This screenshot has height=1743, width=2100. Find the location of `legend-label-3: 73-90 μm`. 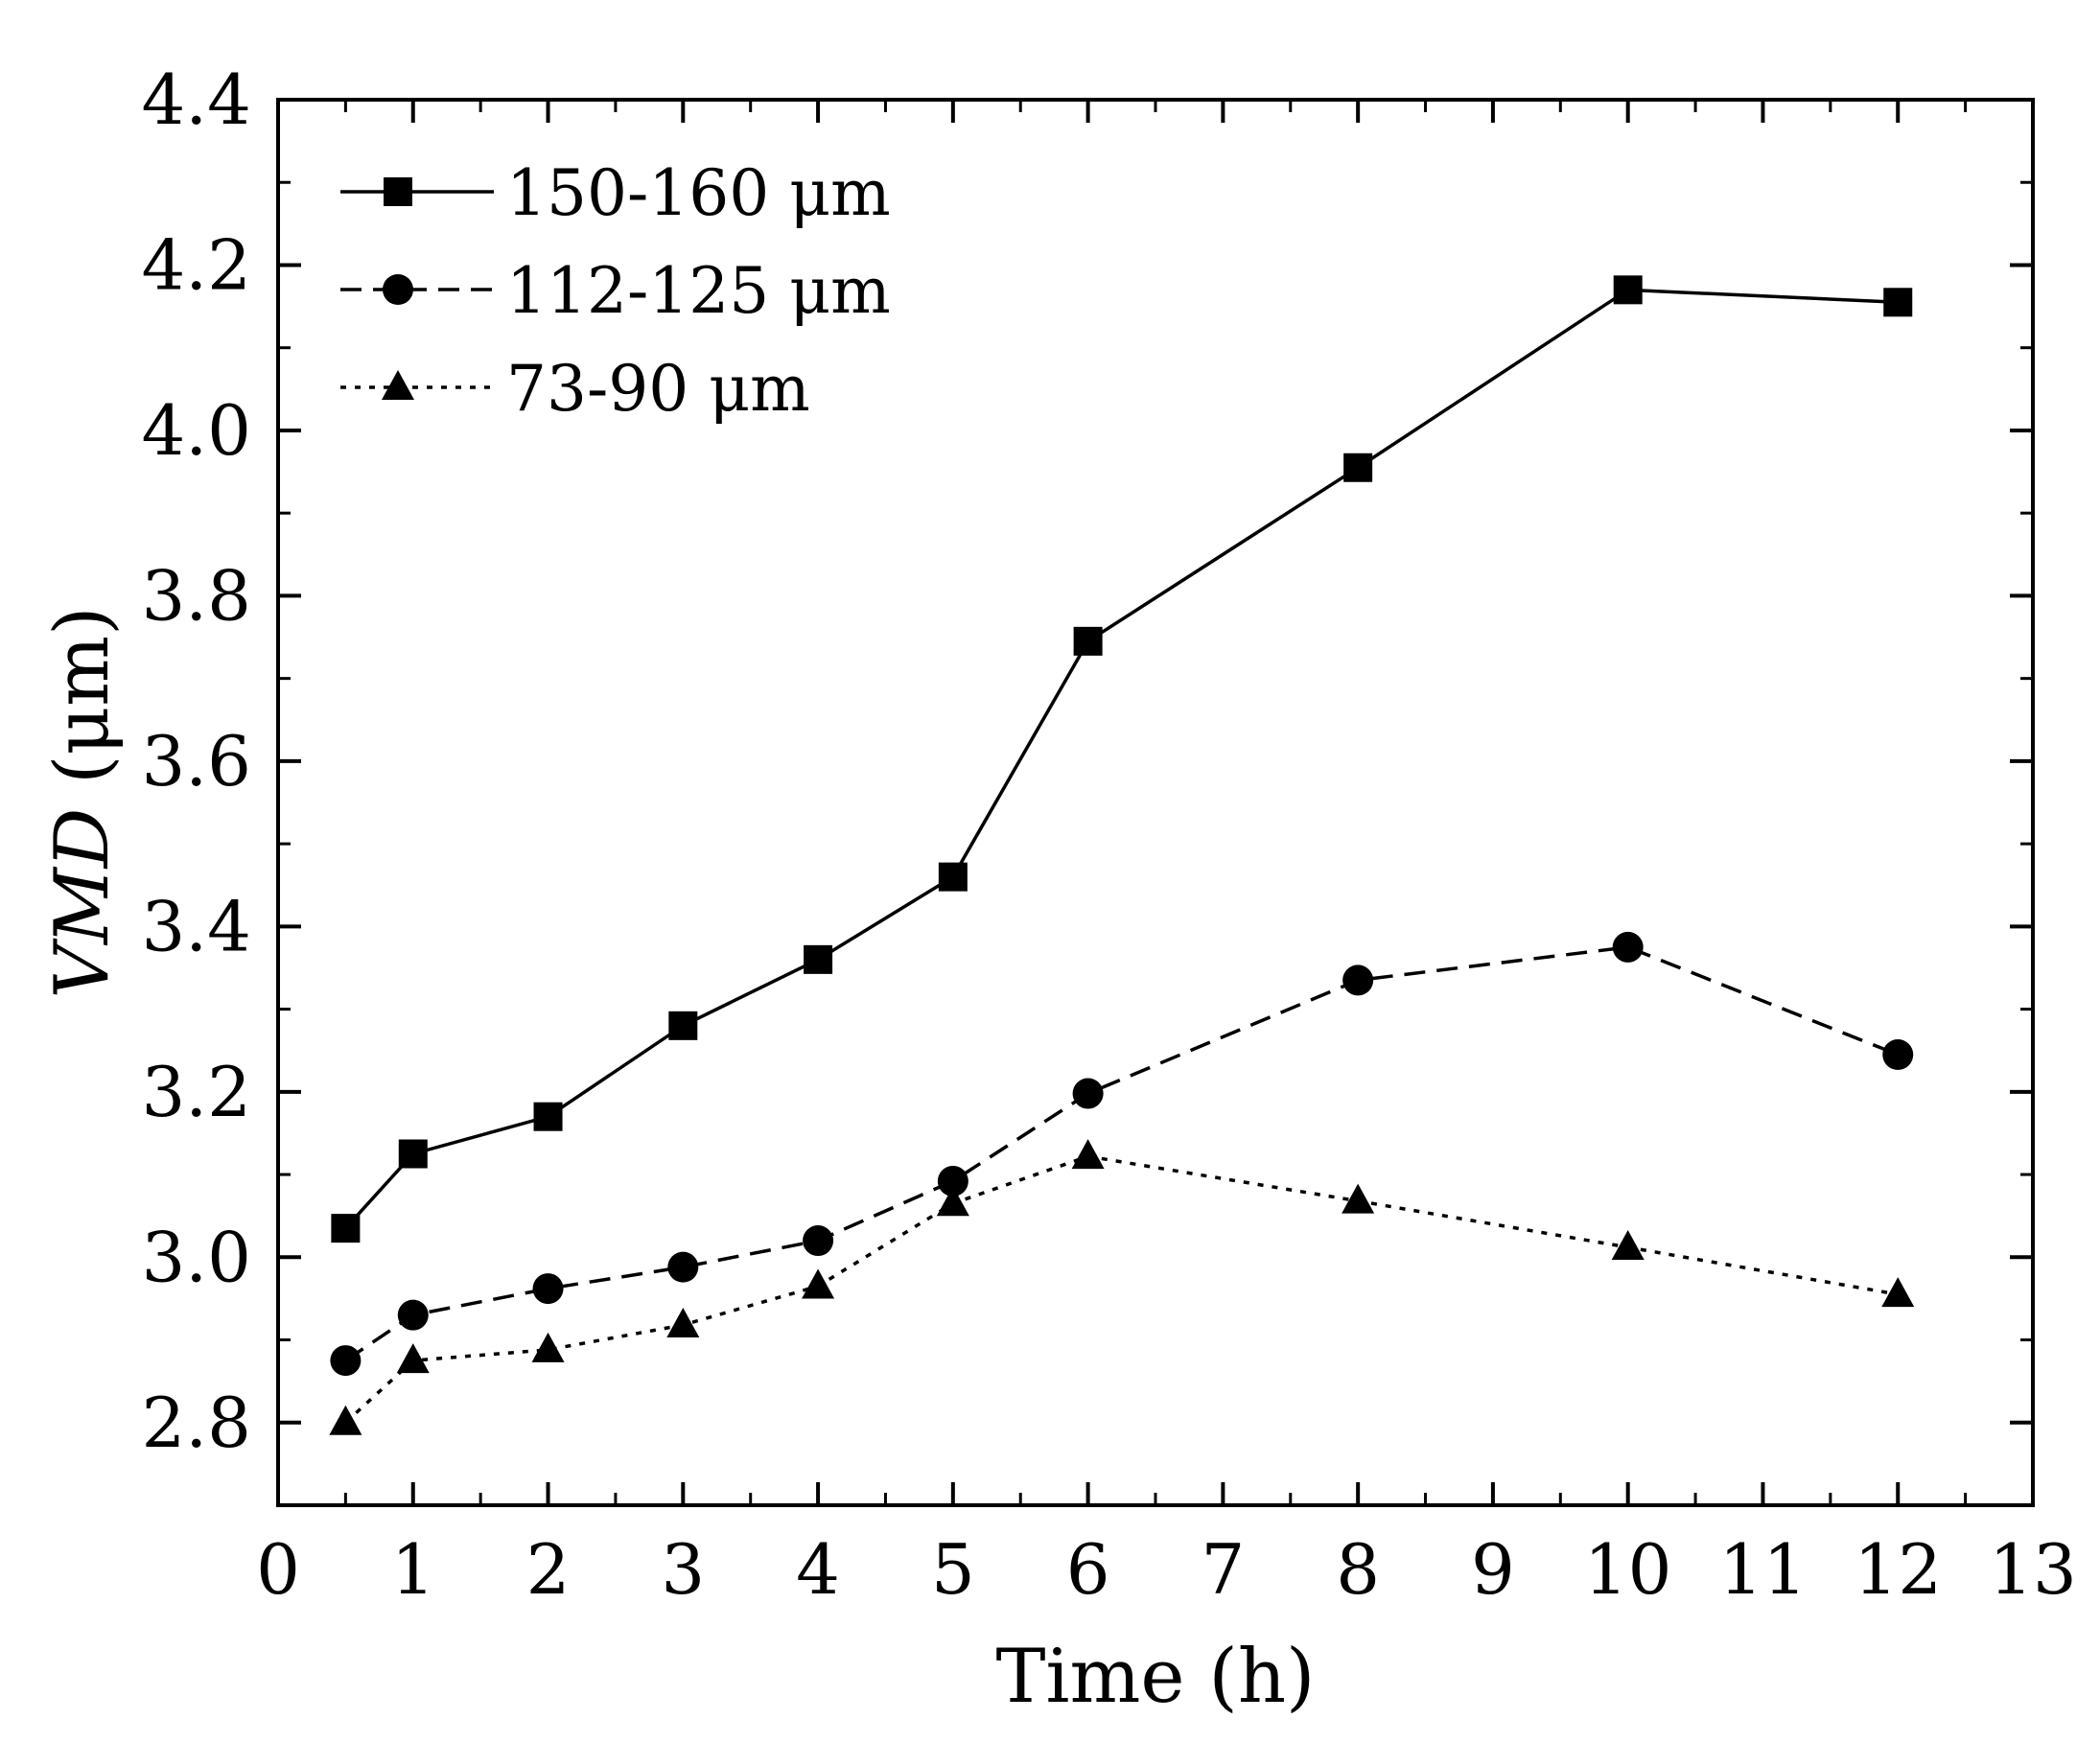

legend-label-3: 73-90 μm is located at coordinates (658, 389).